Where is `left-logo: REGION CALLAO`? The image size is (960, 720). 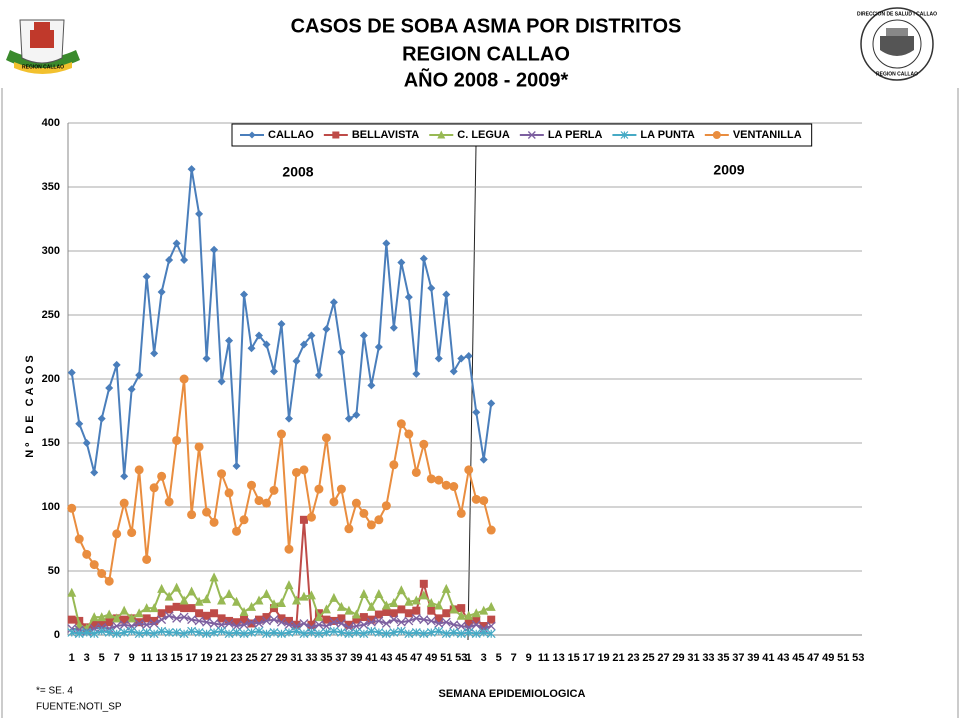
left-logo: REGION CALLAO is located at coordinates (43, 46).